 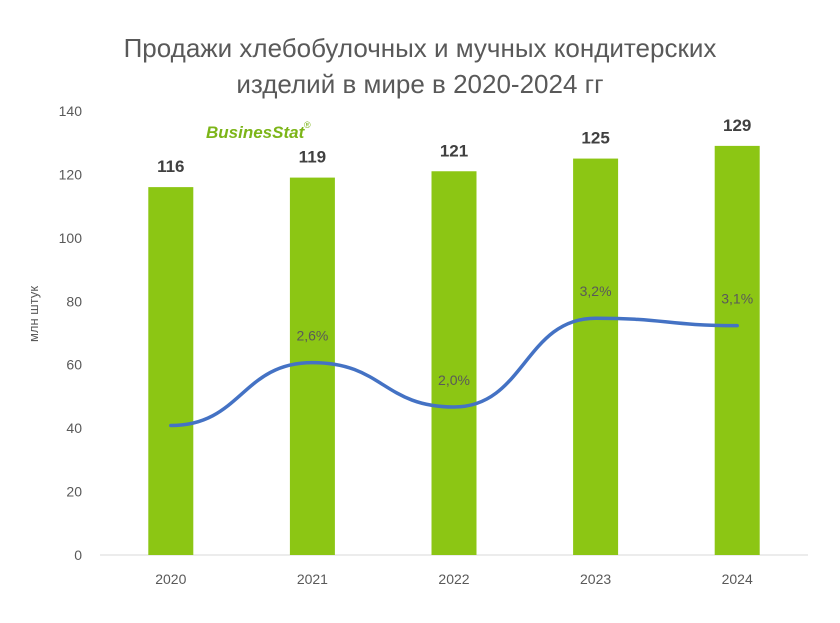 I want to click on x-tick-label: 2024, so click(x=737, y=579).